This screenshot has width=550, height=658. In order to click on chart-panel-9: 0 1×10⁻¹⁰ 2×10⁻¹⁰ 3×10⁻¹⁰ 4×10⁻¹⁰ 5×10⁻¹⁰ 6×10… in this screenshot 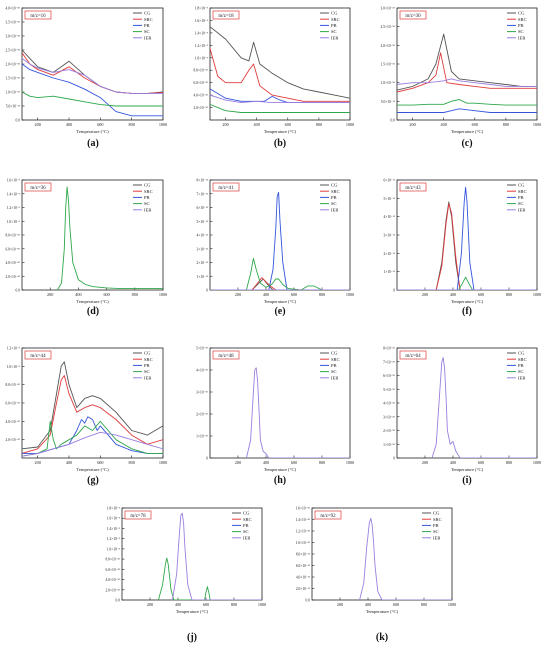, I will do `click(462, 417)`.